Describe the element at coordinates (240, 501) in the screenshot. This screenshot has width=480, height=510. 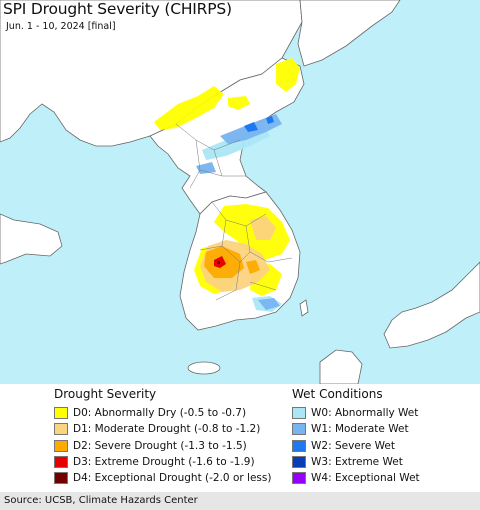
I see `footer-bar: Source: UCSB, Climate Hazards Center` at that location.